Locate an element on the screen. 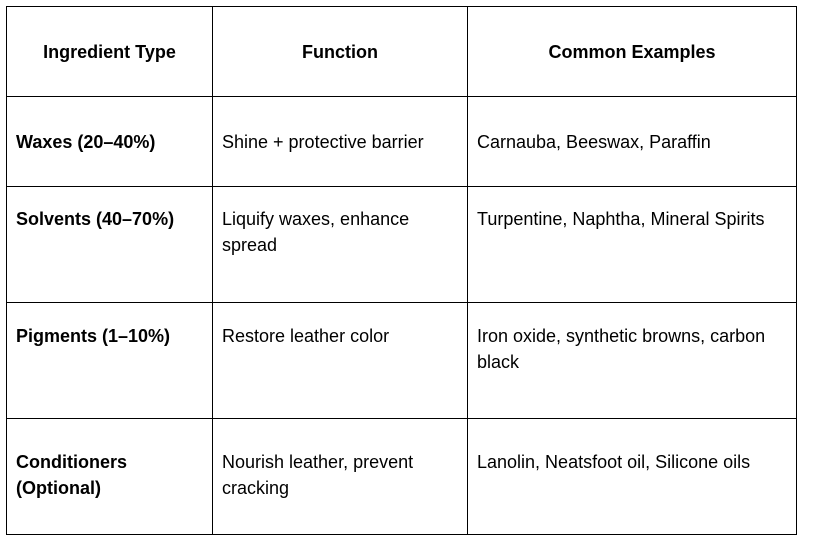  function-cell: Liquify waxes, enhance spread is located at coordinates (340, 244).